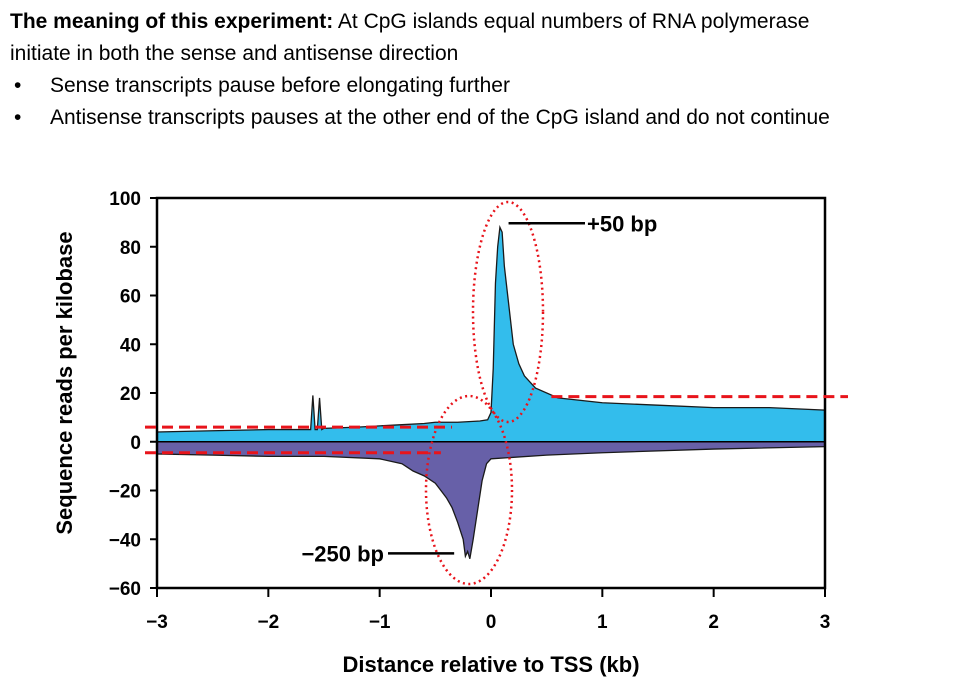 This screenshot has width=966, height=688. What do you see at coordinates (125, 540) in the screenshot?
I see `y-tick-label: −40` at bounding box center [125, 540].